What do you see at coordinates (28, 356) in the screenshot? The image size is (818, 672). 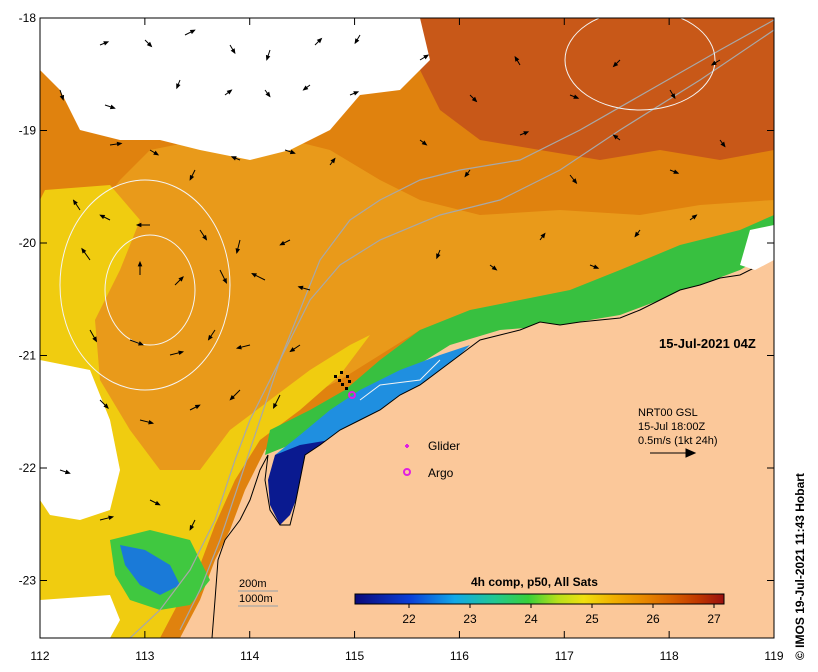 I see `y-tick-label: -21` at bounding box center [28, 356].